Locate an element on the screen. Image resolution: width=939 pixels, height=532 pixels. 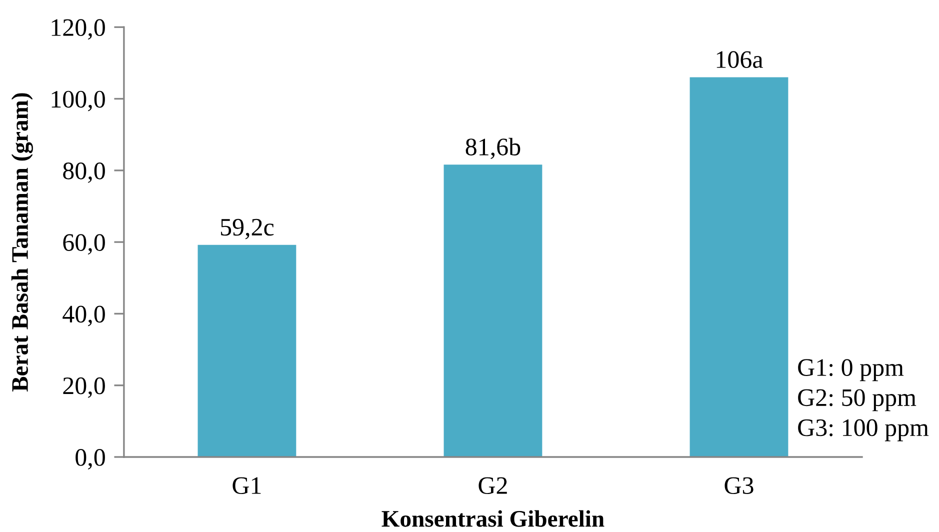
annotation: G3: 100 ppm is located at coordinates (863, 430).